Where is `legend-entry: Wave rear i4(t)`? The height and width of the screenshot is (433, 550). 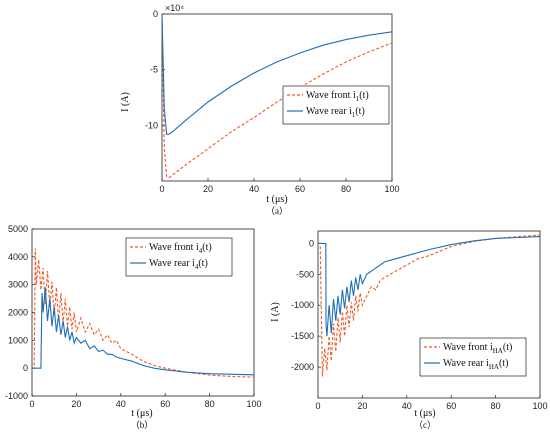 legend-entry: Wave rear i4(t) is located at coordinates (178, 264).